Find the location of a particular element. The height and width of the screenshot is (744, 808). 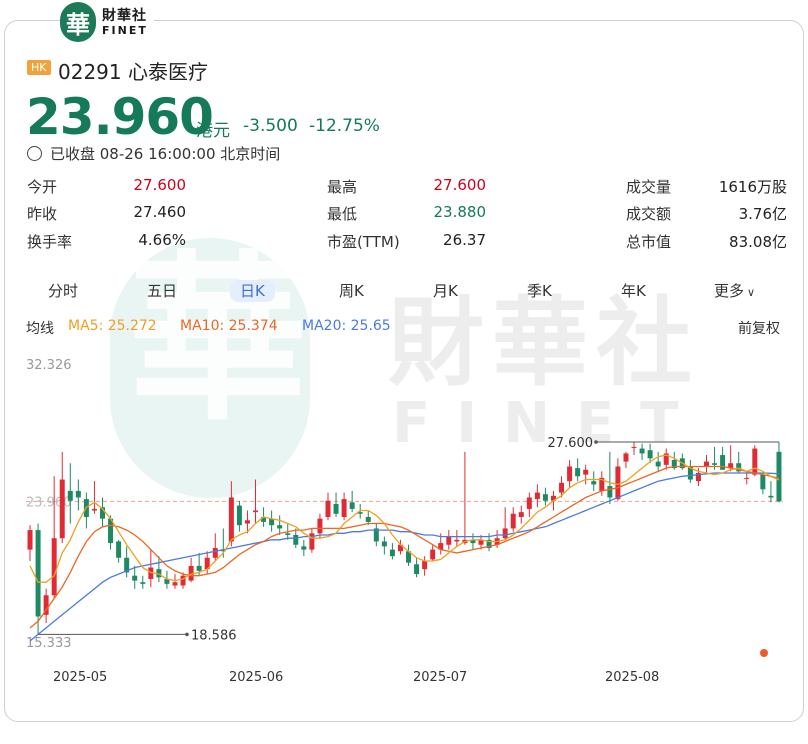

tab-monthly-k: 月K is located at coordinates (445, 291).